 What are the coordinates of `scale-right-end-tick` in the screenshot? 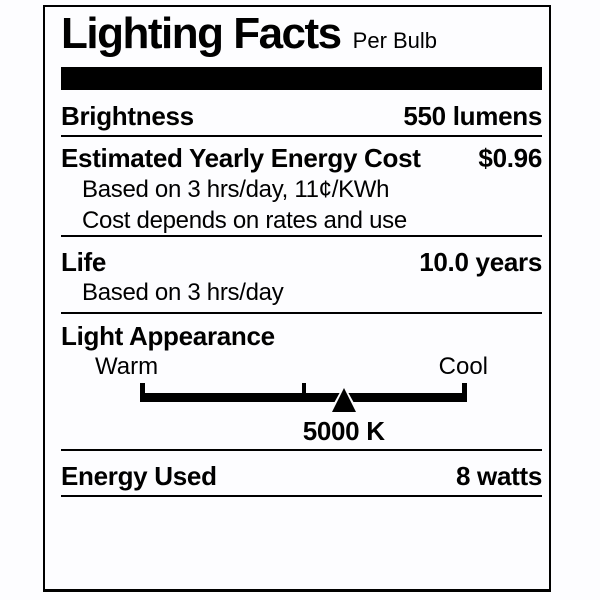 It's located at (464, 392).